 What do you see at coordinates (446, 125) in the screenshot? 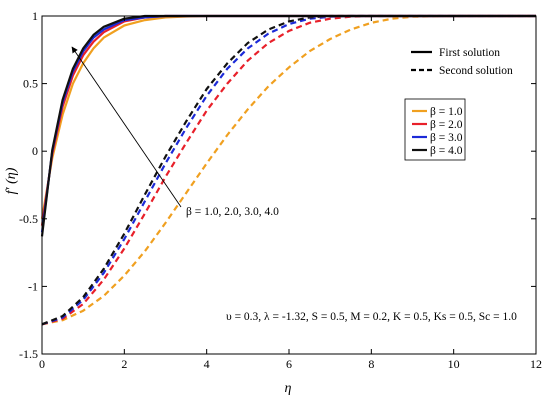
I see `beta-legend-label: β = 2.0` at bounding box center [446, 125].